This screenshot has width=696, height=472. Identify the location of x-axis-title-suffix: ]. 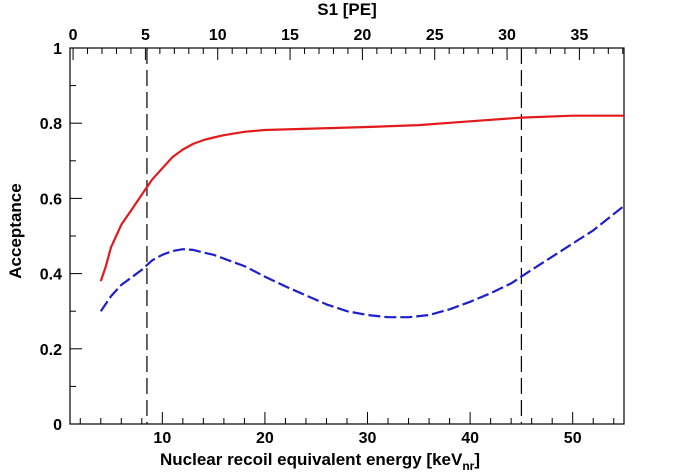
(477, 459).